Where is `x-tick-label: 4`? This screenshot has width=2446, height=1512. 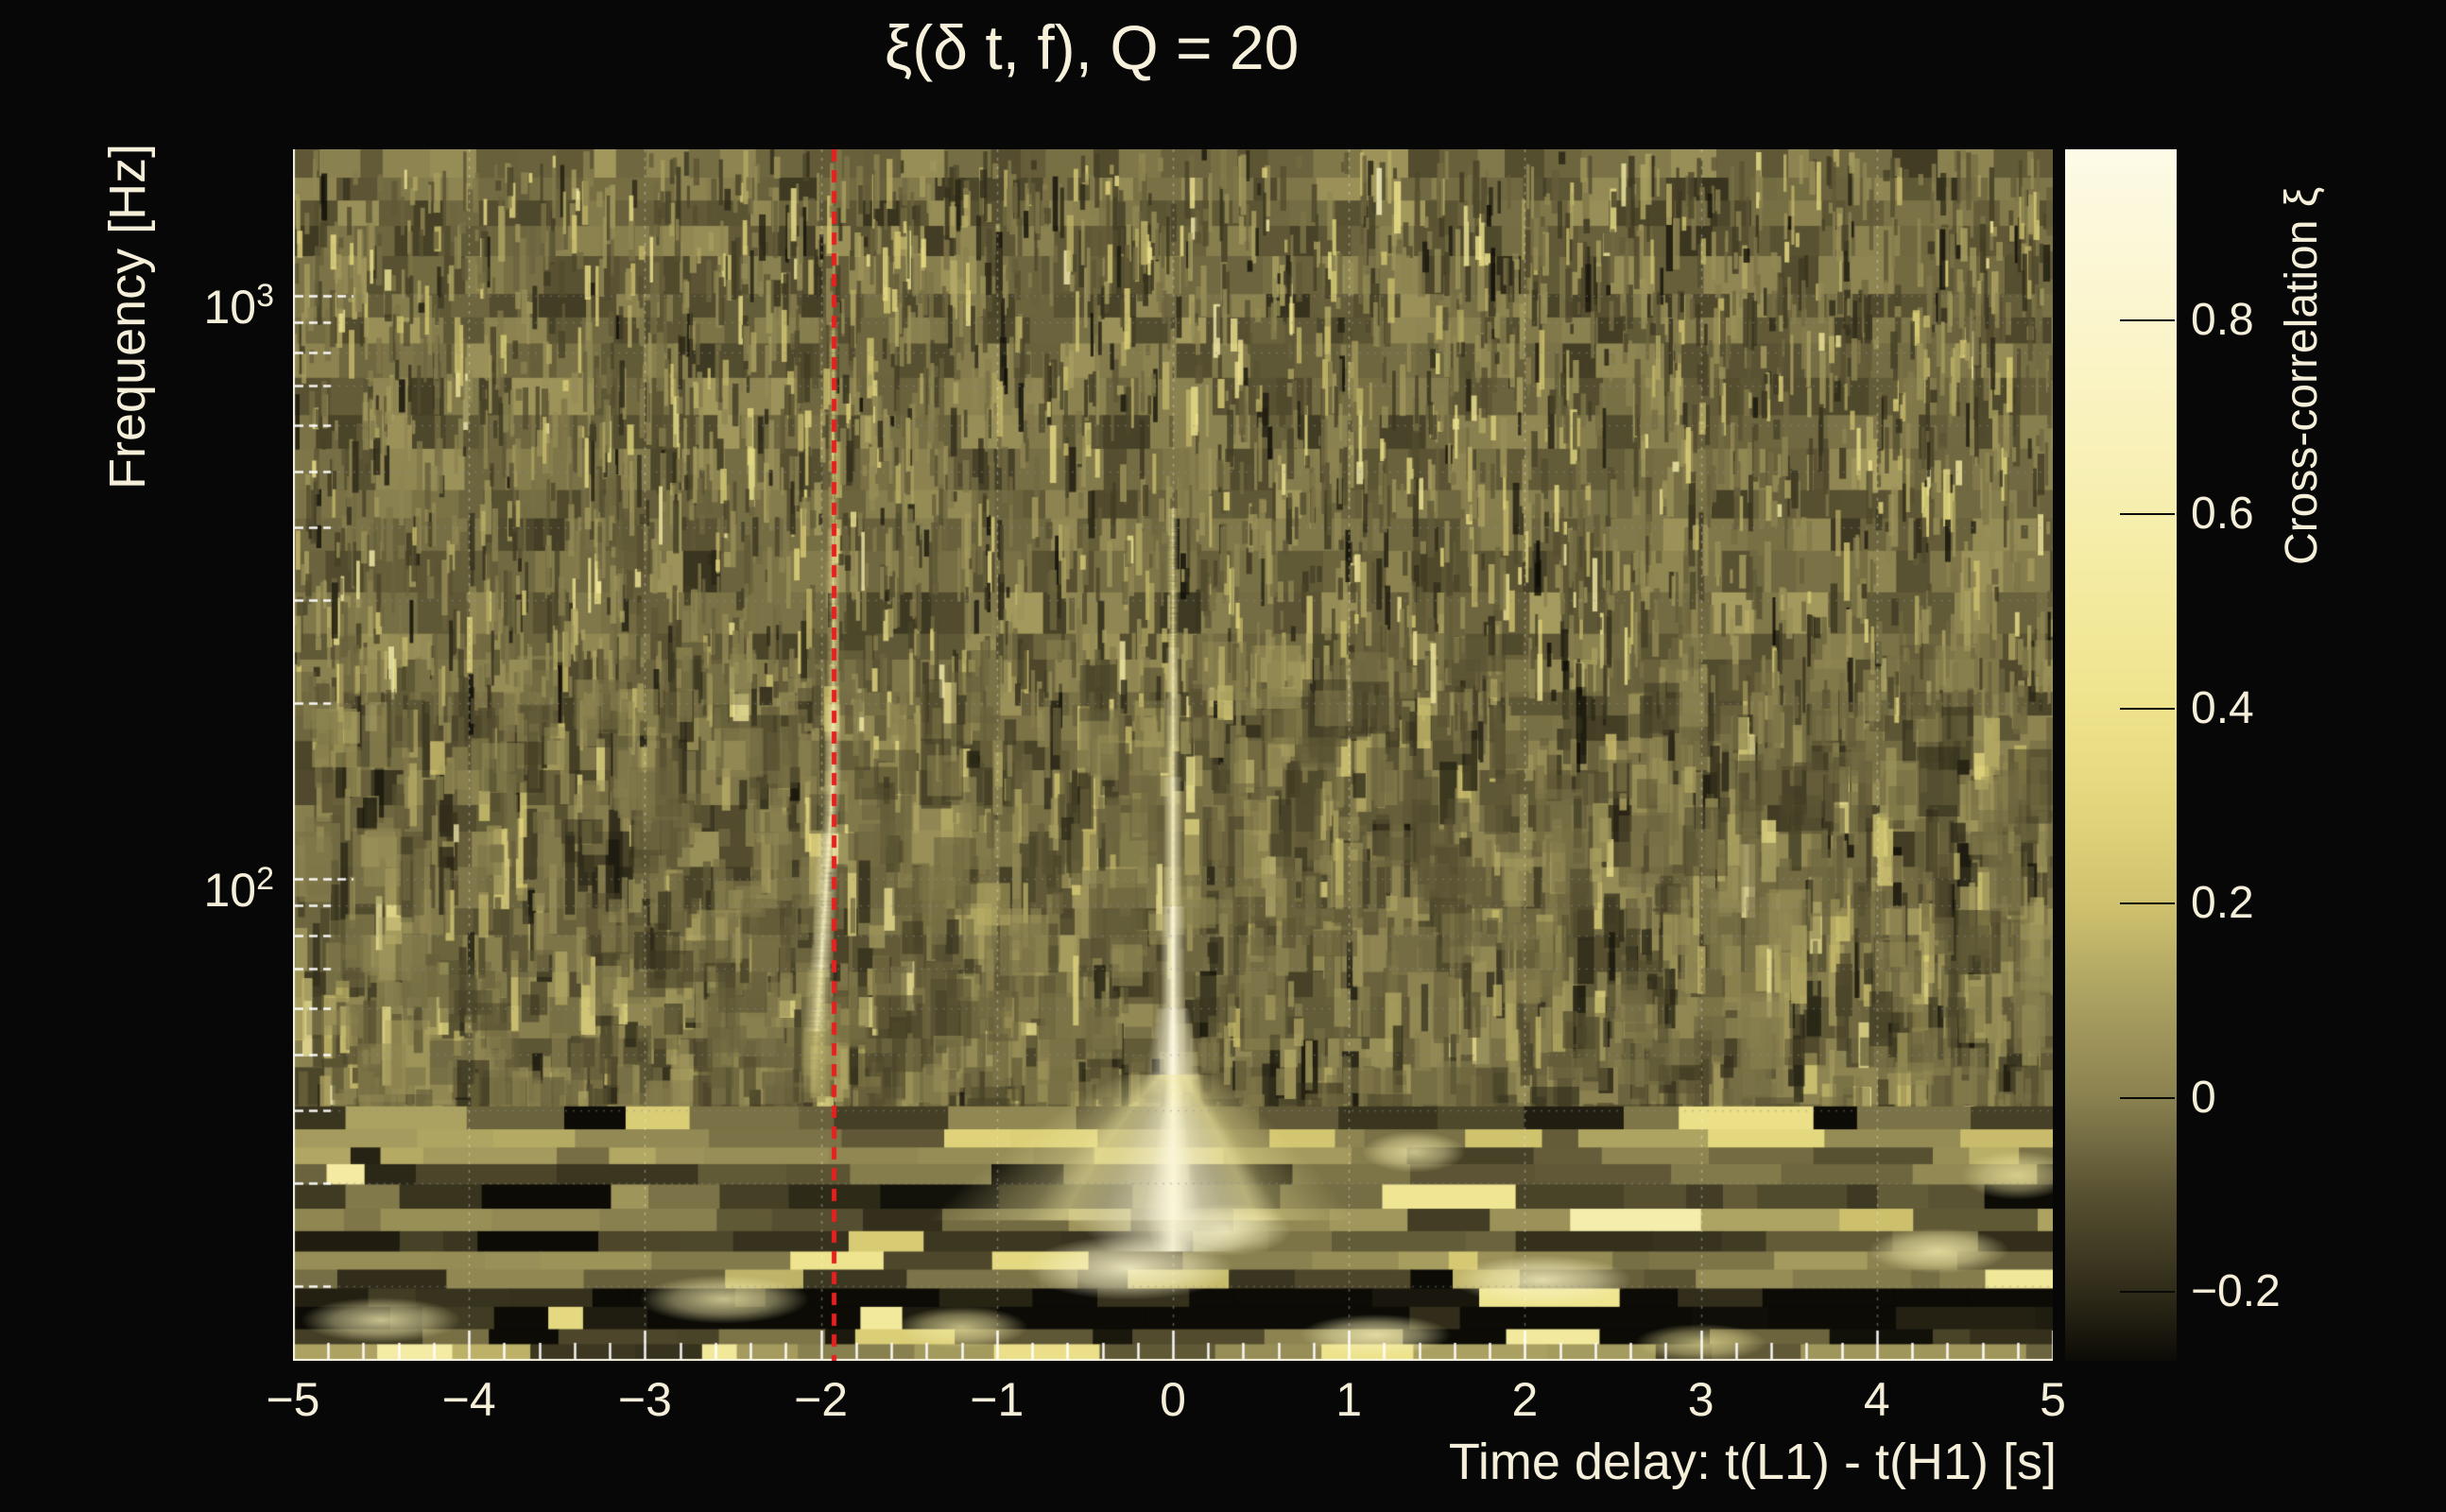
x-tick-label: 4 is located at coordinates (1876, 1399).